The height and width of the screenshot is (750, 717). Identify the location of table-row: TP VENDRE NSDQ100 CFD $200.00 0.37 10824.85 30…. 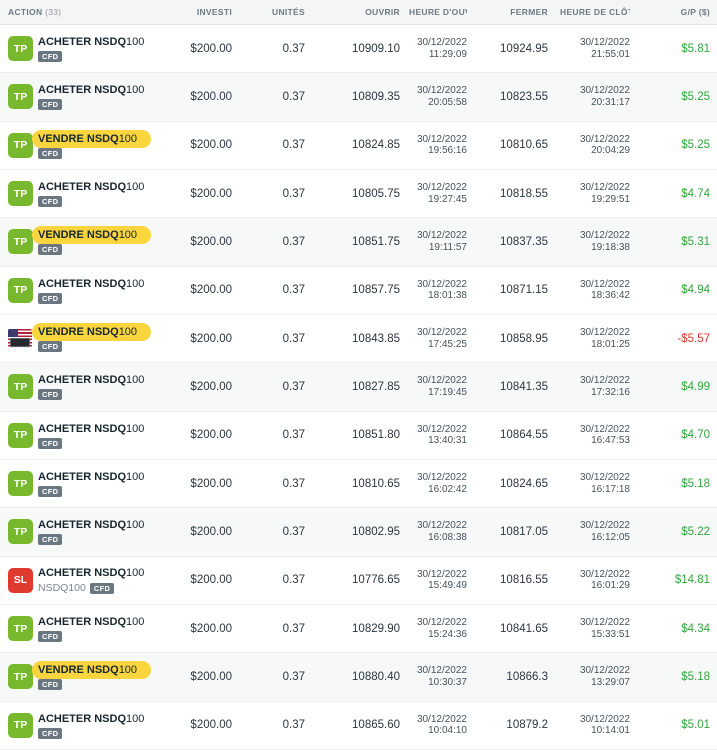
(358, 145).